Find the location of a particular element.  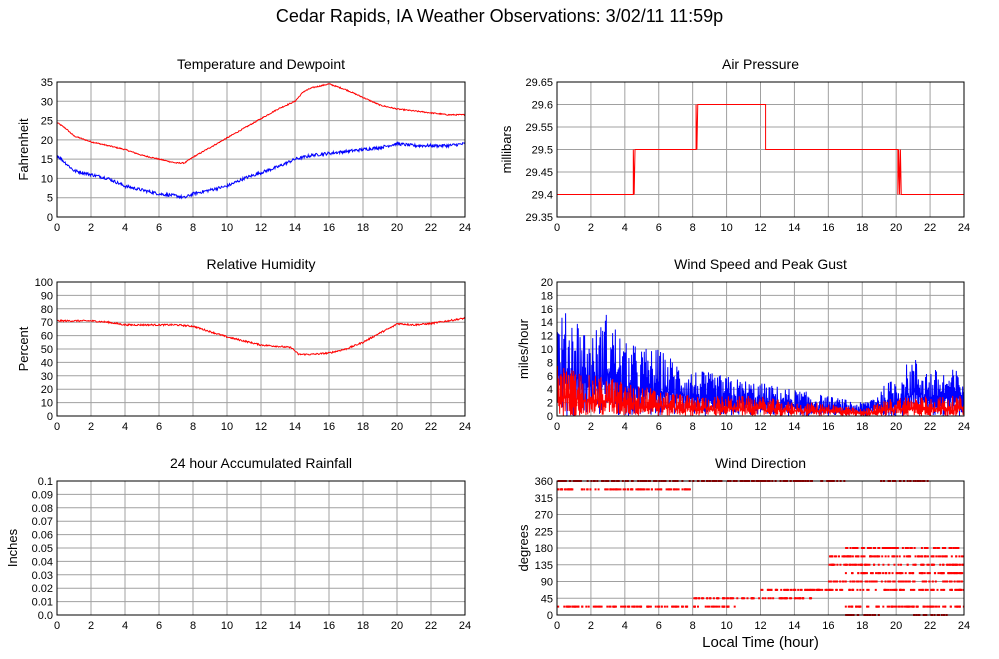

x-tick-label: 14 is located at coordinates (794, 626).